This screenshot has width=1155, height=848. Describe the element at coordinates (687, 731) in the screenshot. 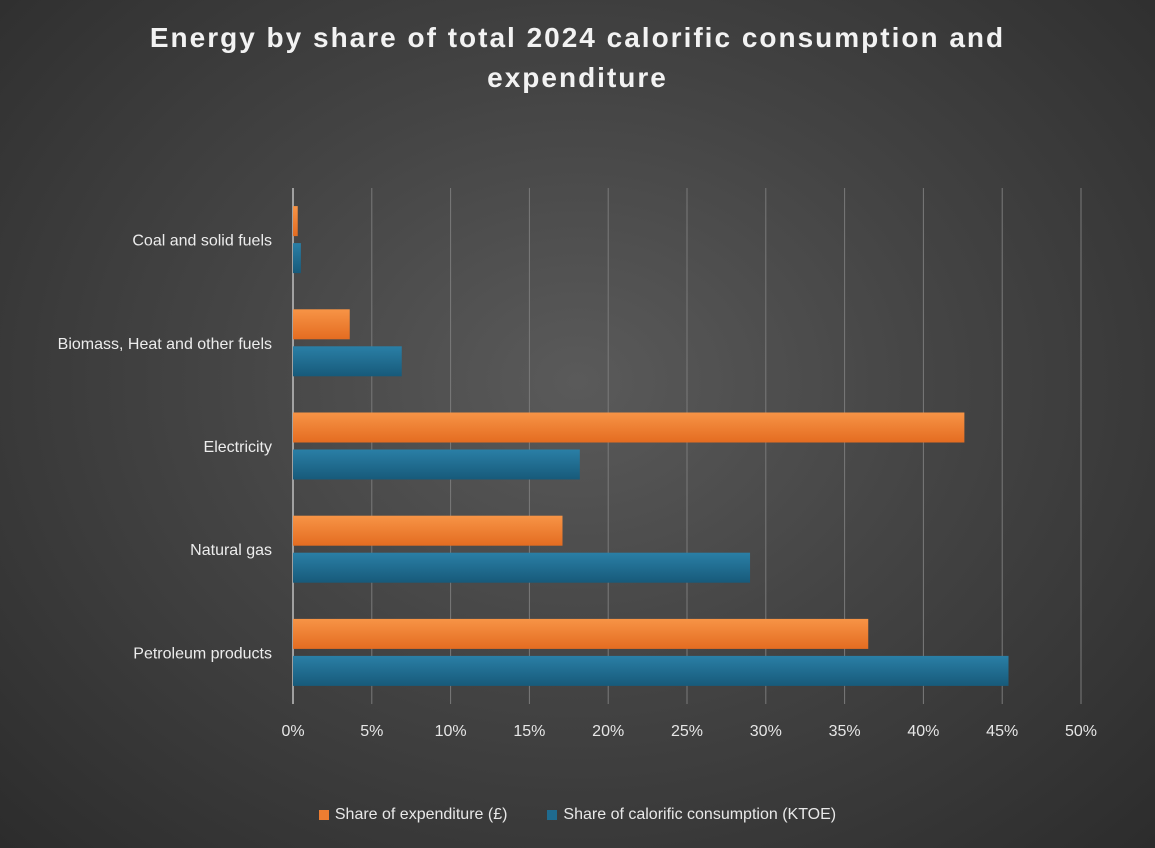

I see `x-tick-label: 25%` at that location.